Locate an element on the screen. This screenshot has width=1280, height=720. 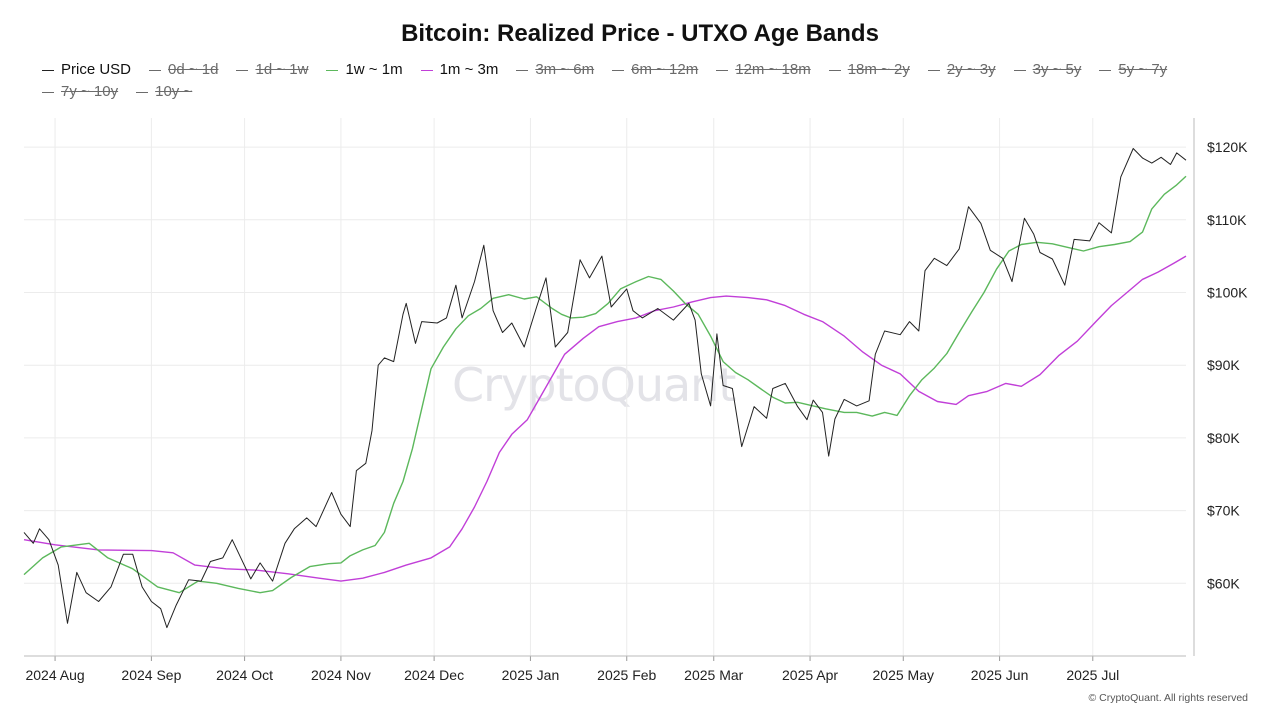
legend-item-7: 12m ~ 18m is located at coordinates (763, 70).